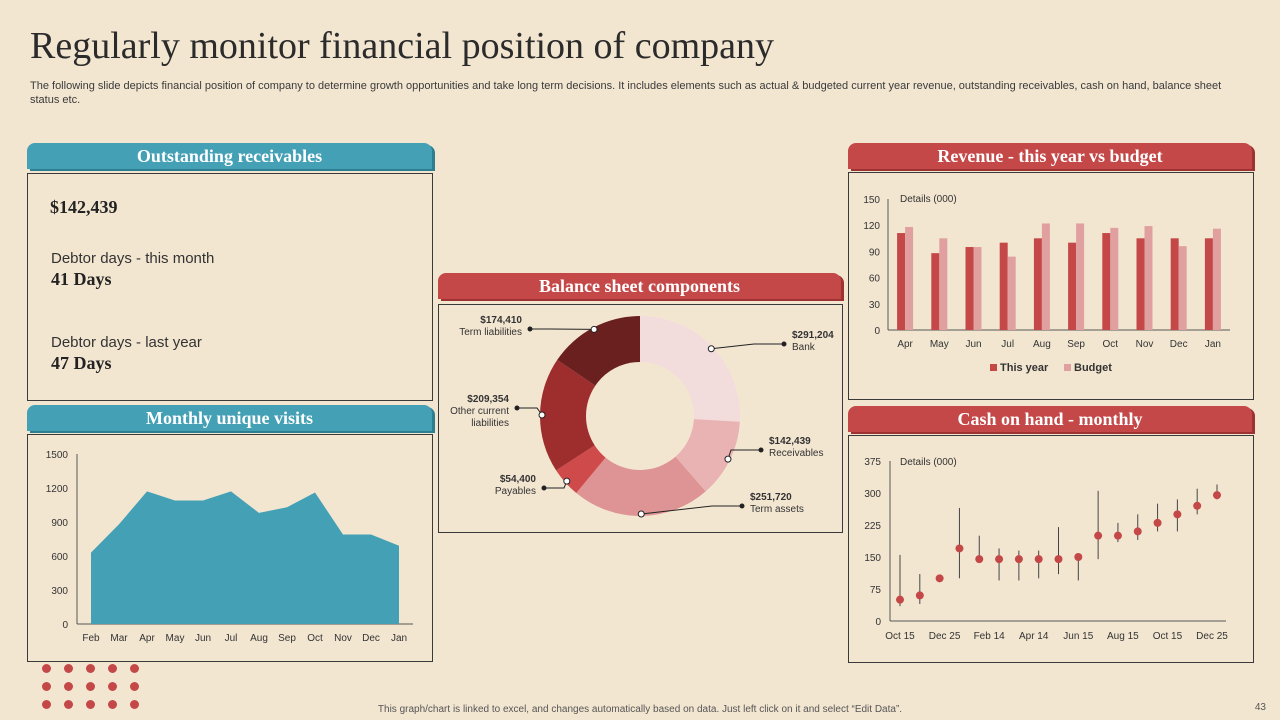  Describe the element at coordinates (518, 479) in the screenshot. I see `donut-slice-value: $54,400` at that location.